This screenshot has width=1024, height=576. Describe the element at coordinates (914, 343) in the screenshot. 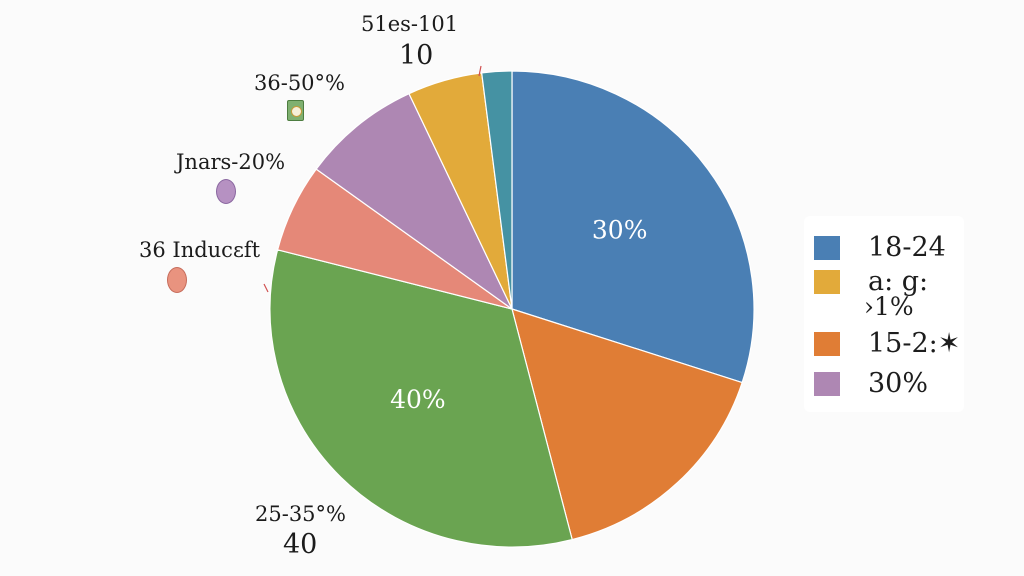

I see `legend-label-orange: 15-2:✶` at that location.